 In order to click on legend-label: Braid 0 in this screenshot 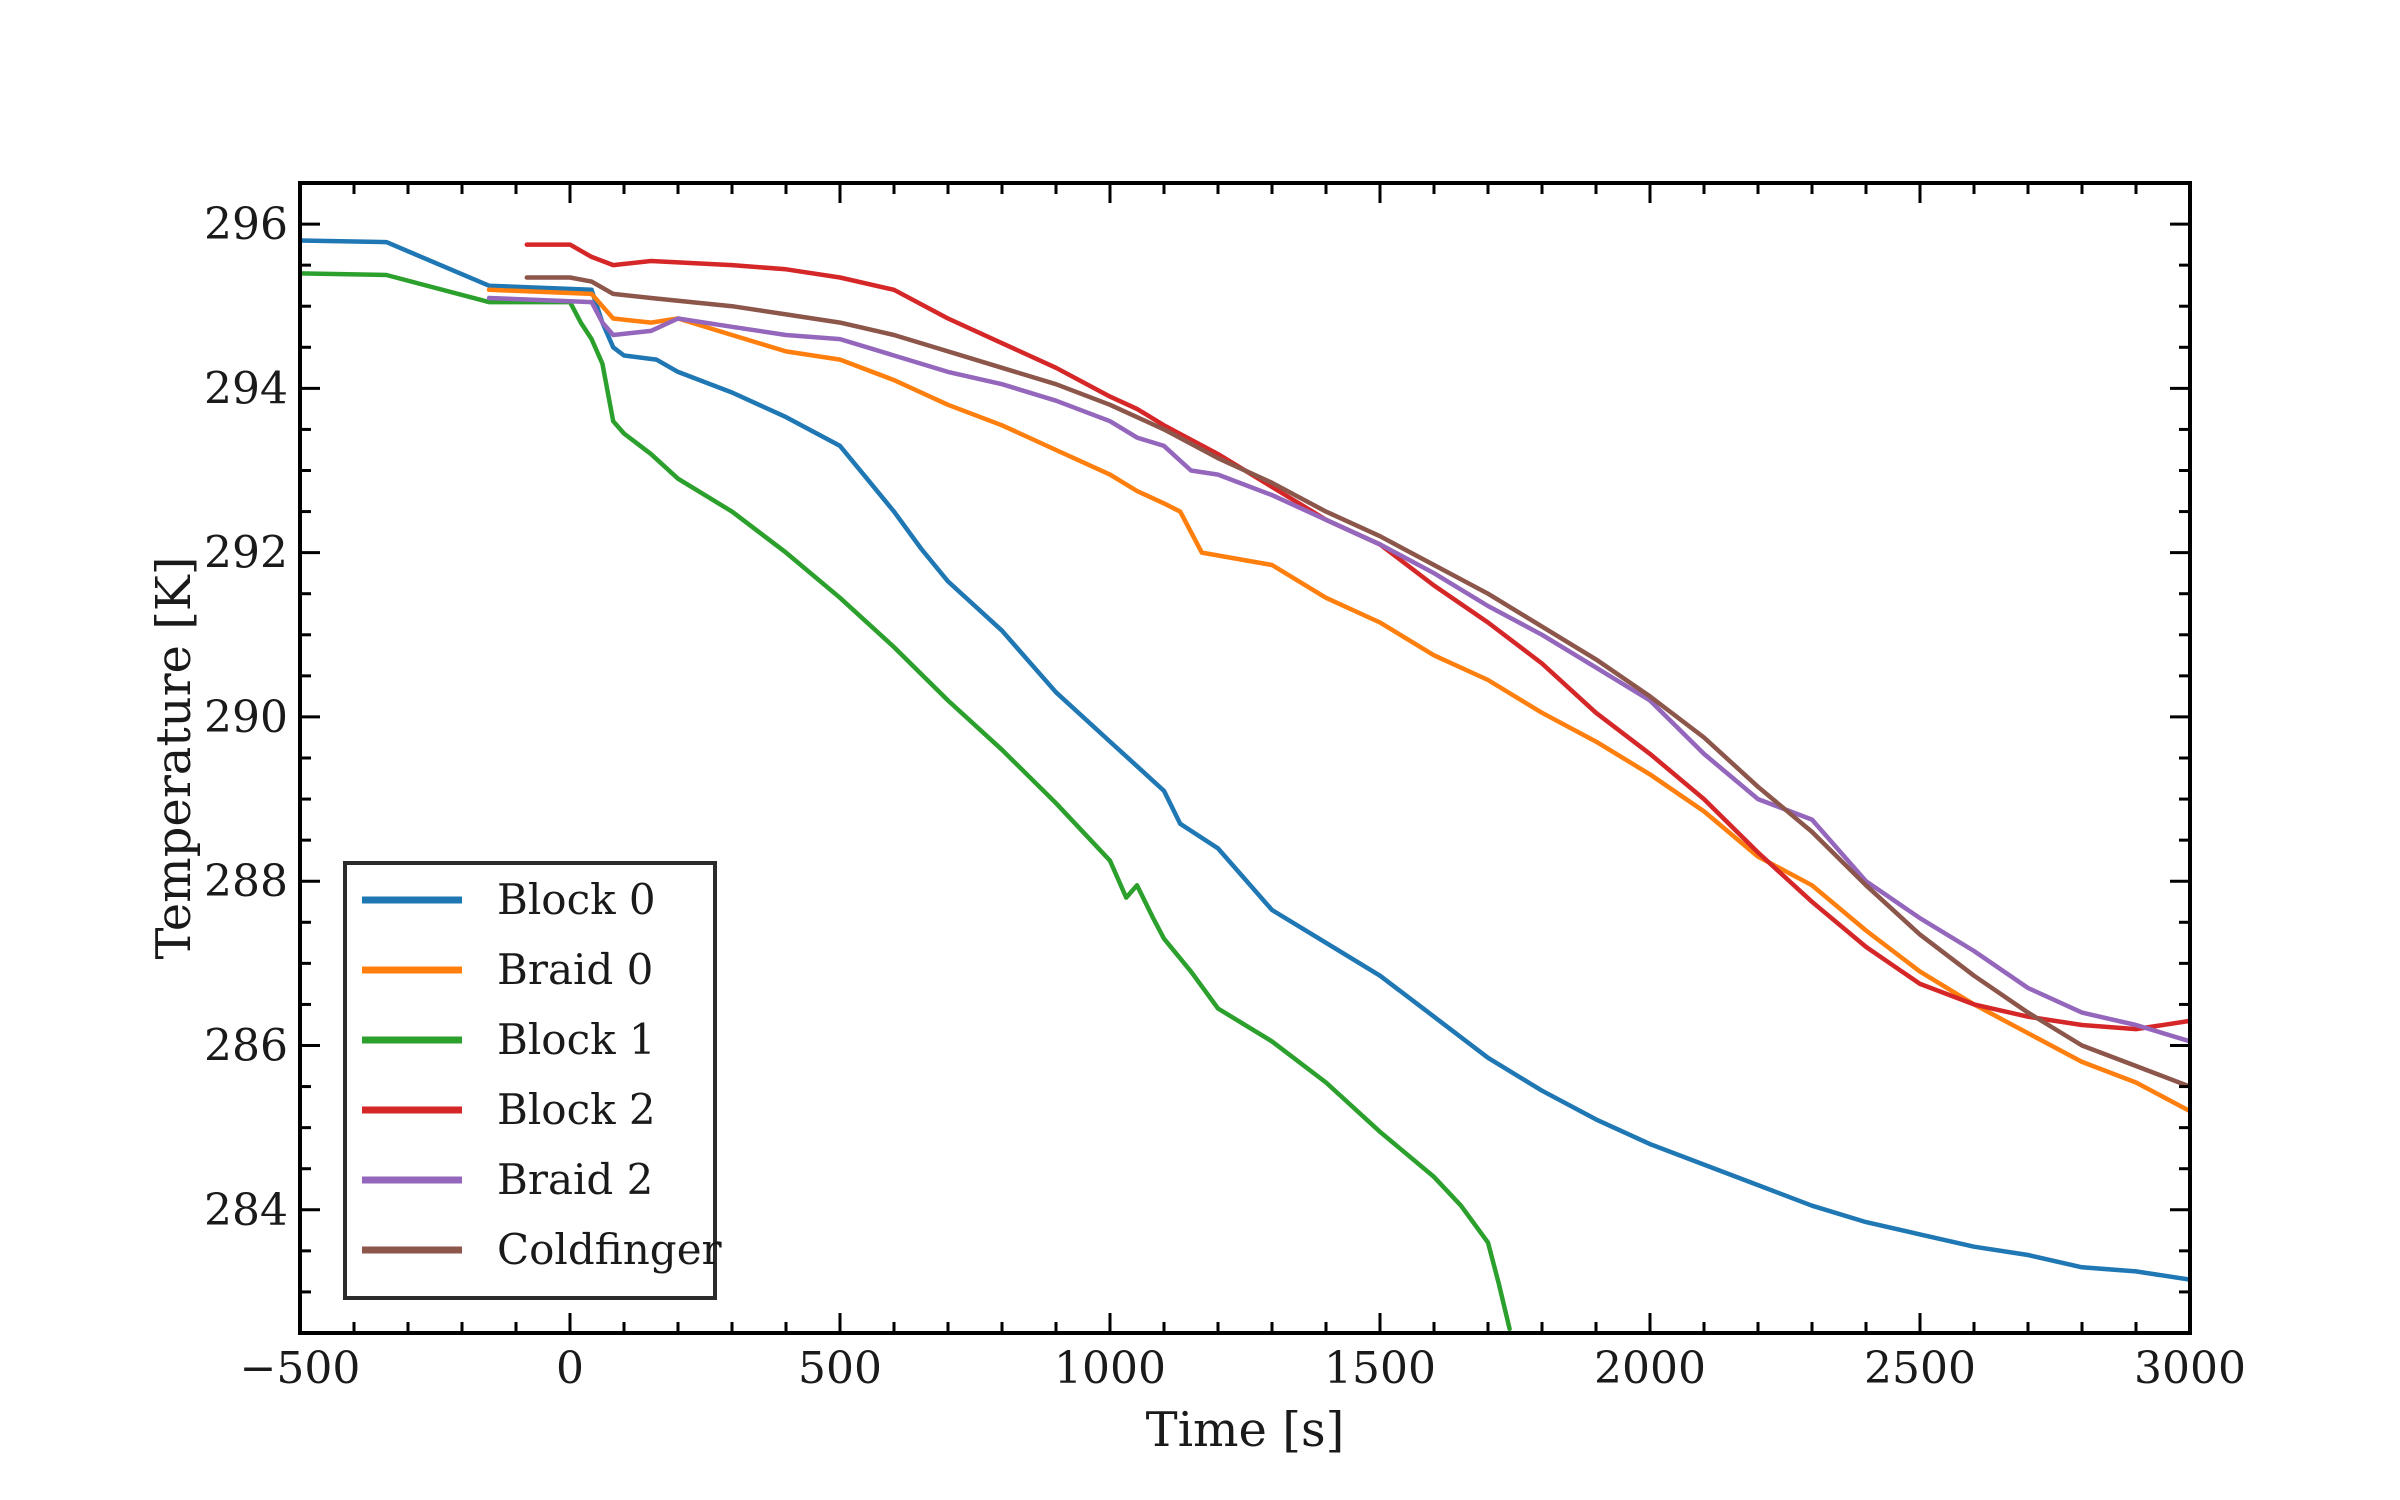, I will do `click(575, 969)`.